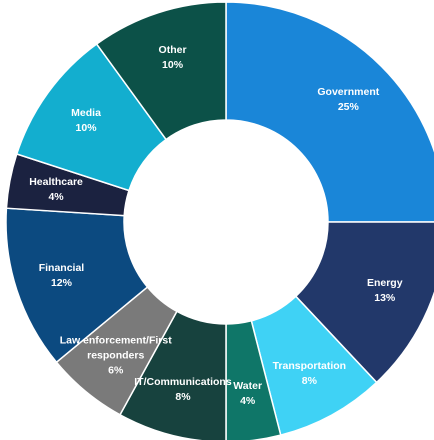  Describe the element at coordinates (116, 340) in the screenshot. I see `slice-category-law-enforcement-first-responders: Law enforcement/First` at that location.